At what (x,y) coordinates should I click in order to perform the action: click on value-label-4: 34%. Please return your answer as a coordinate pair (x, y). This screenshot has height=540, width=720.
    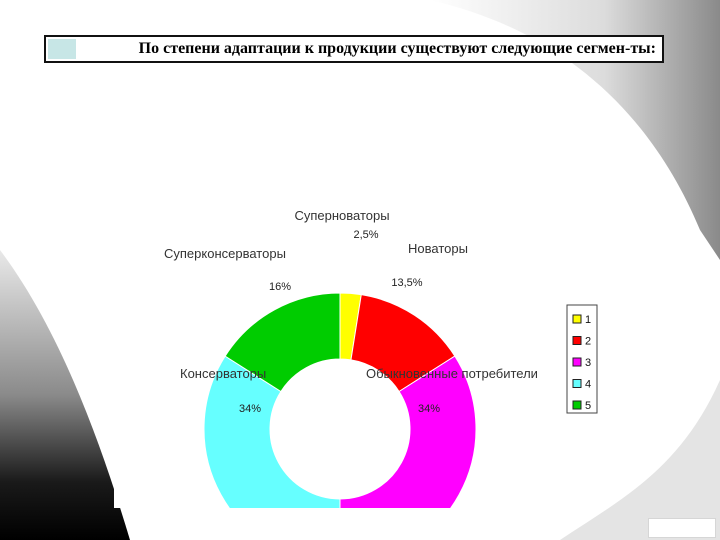
    Looking at the image, I should click on (250, 409).